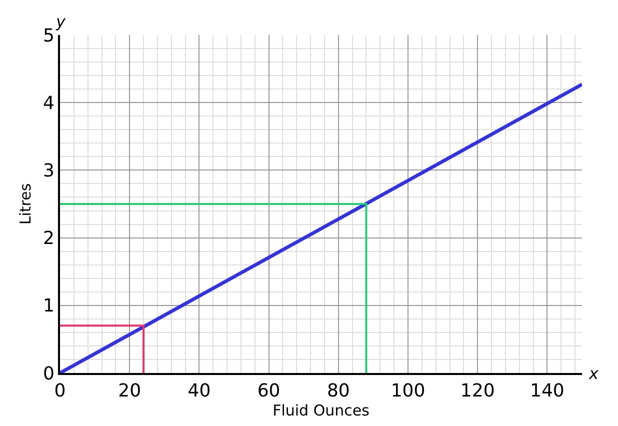 This screenshot has width=618, height=426. I want to click on y-axis-title: Litres, so click(25, 204).